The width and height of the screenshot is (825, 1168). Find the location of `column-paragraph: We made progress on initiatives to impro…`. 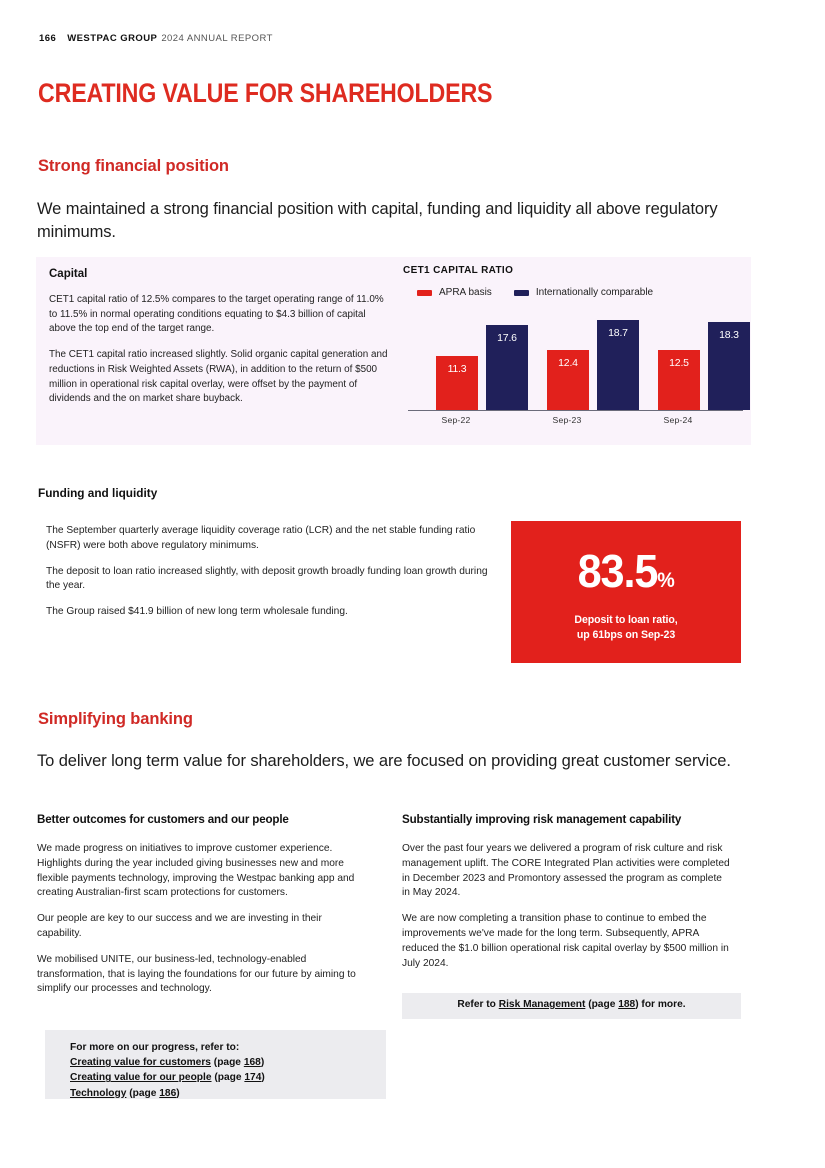

column-paragraph: We made progress on initiatives to impro… is located at coordinates (196, 871).